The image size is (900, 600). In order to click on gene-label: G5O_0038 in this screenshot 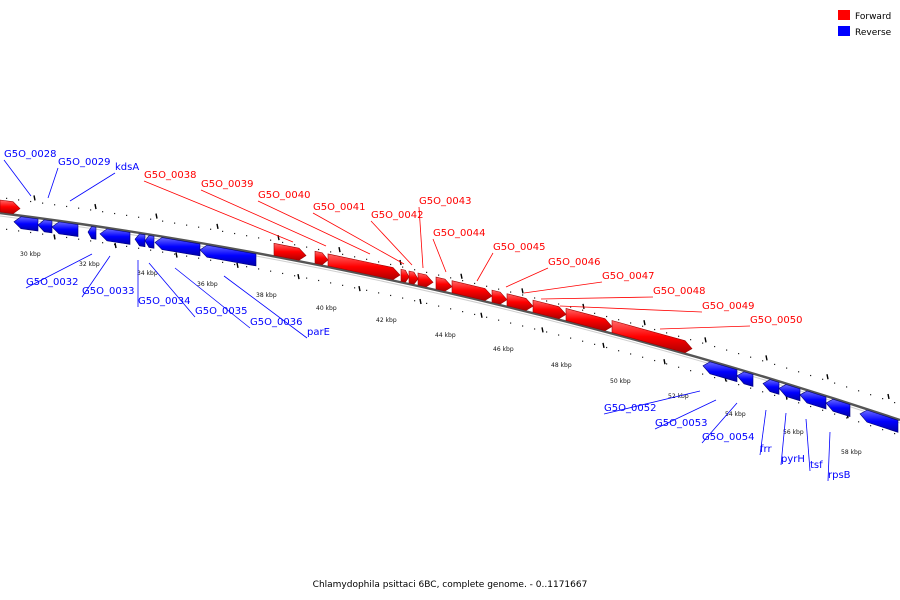, I will do `click(170, 175)`.